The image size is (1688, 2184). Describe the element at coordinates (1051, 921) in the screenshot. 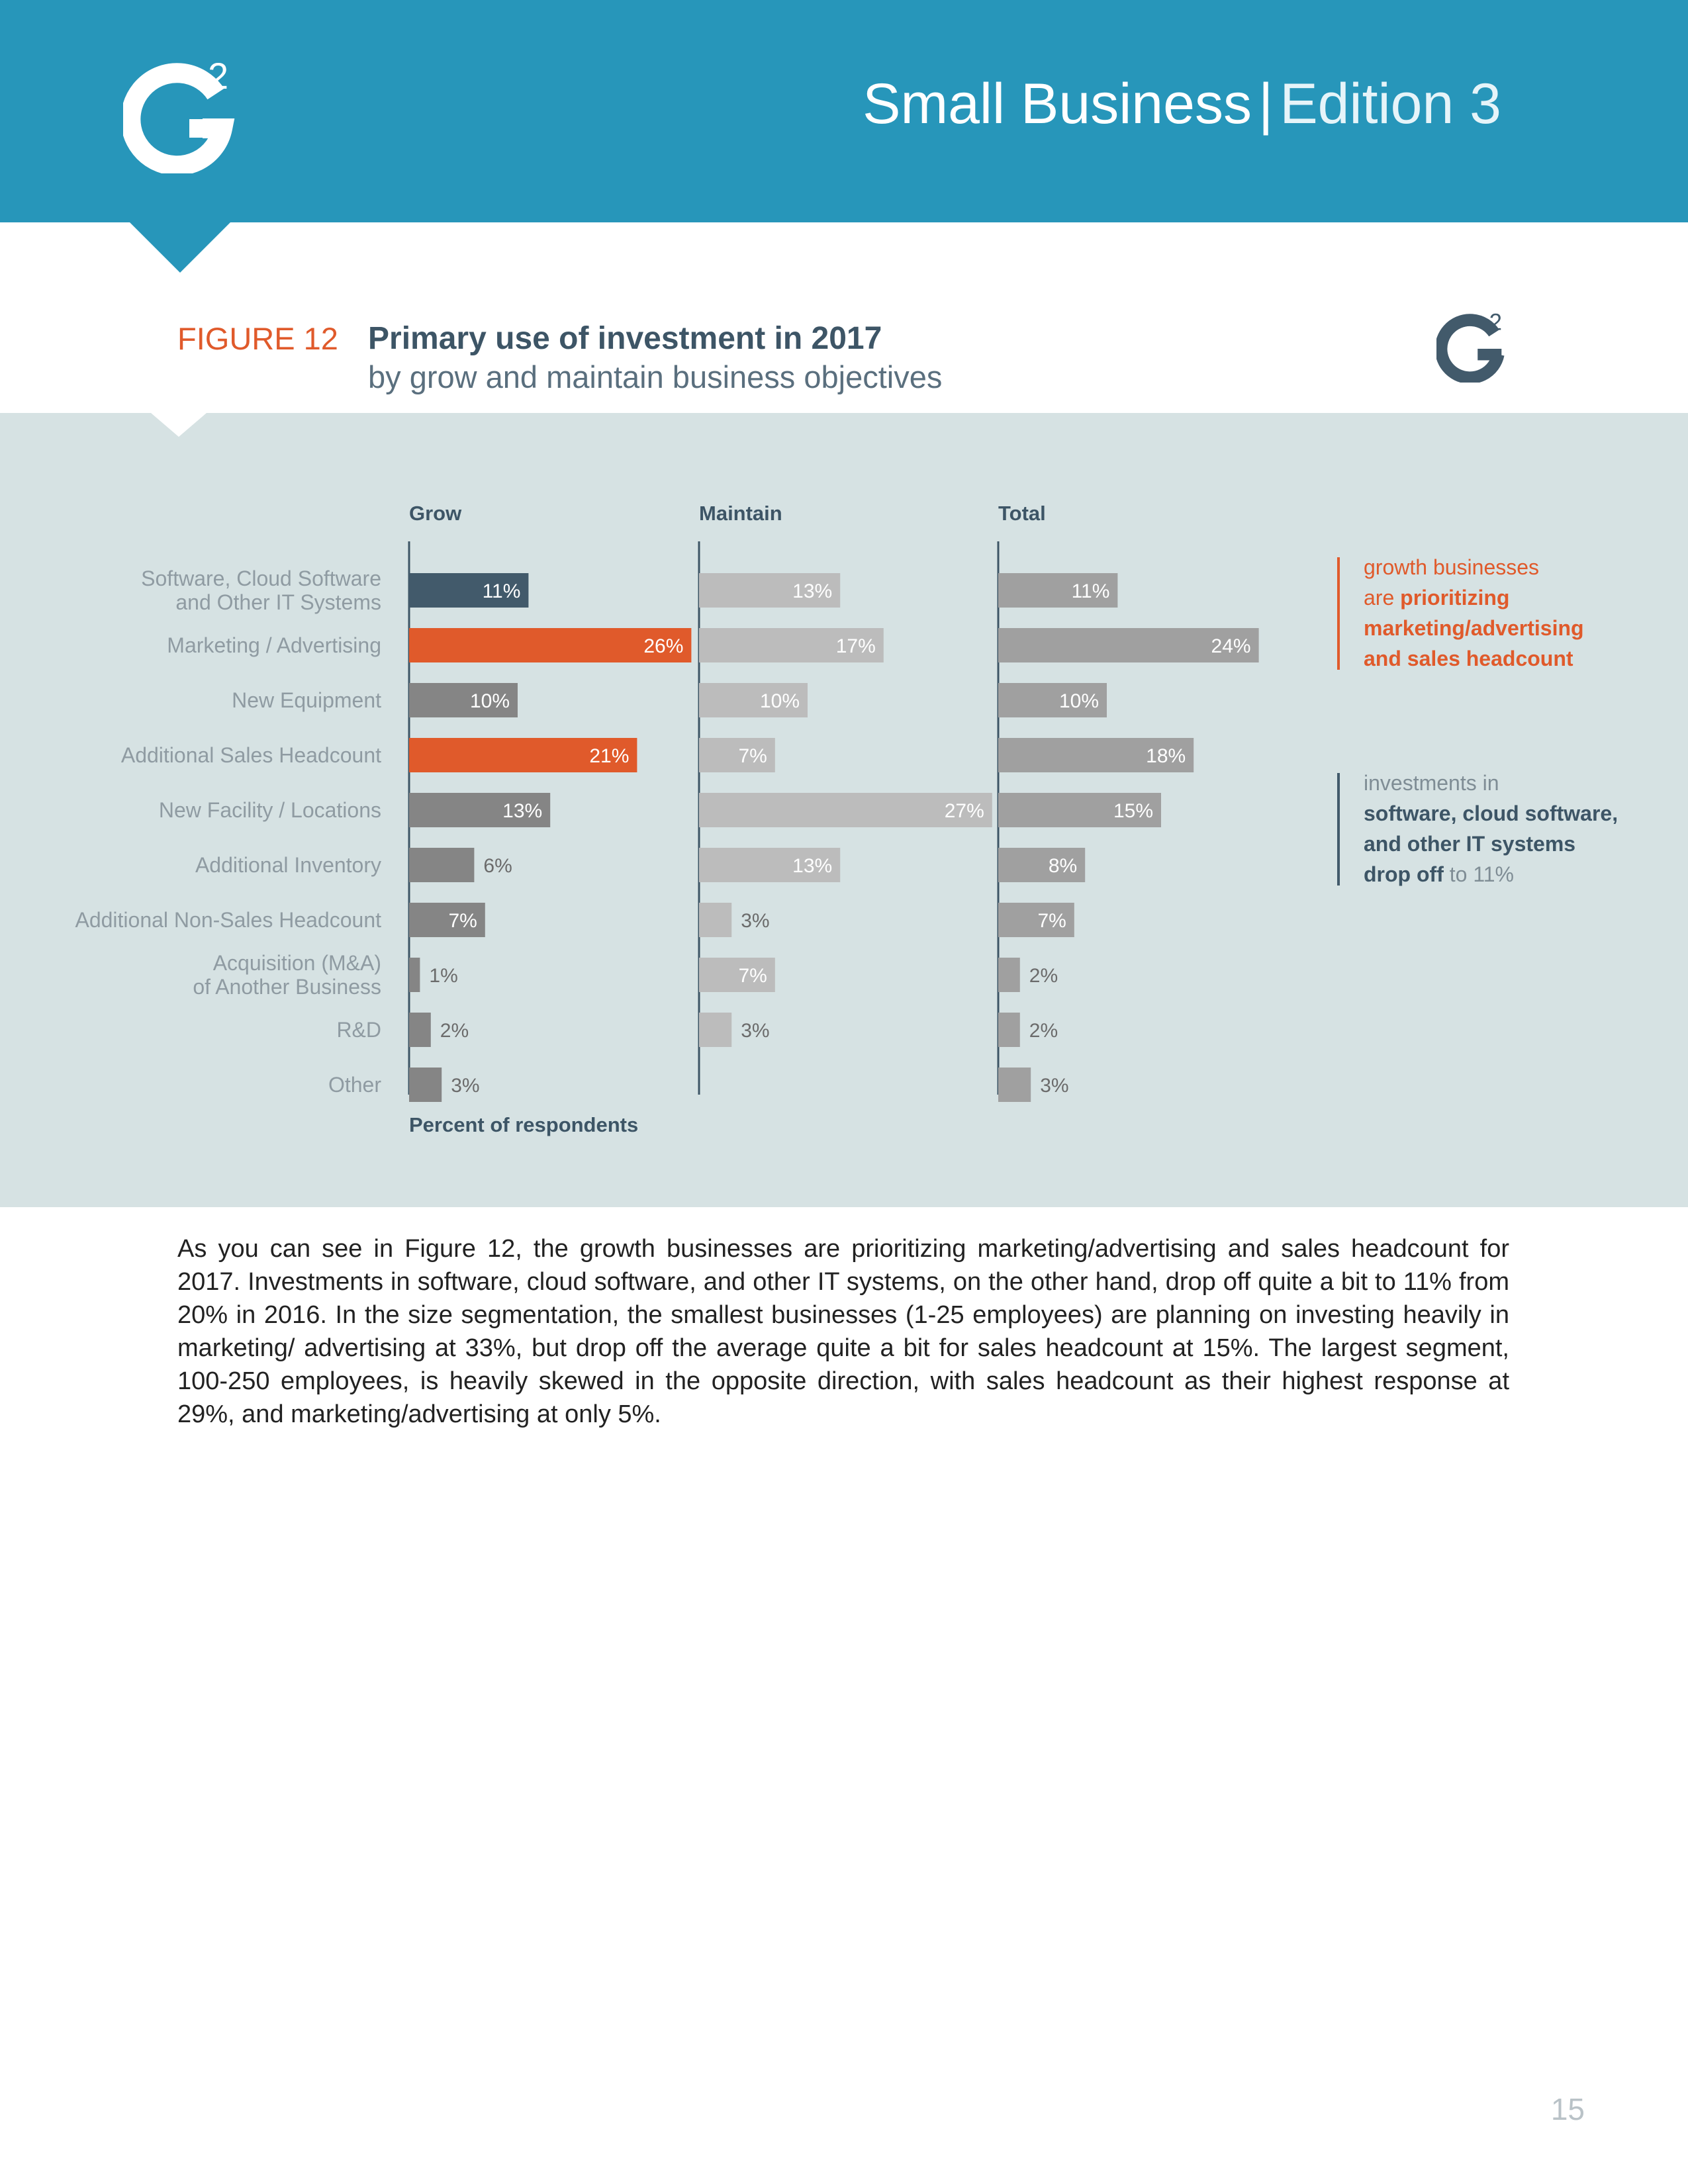

I see `data-label-total: 7%` at that location.